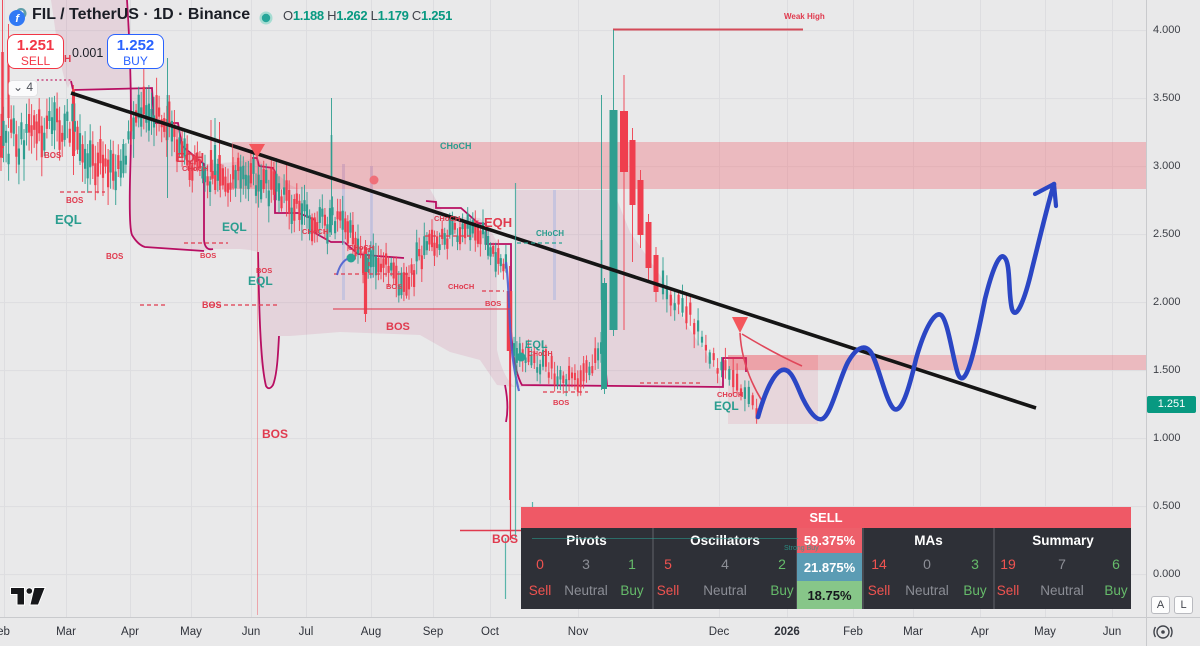  Describe the element at coordinates (17, 19) in the screenshot. I see `svg-text: f` at that location.